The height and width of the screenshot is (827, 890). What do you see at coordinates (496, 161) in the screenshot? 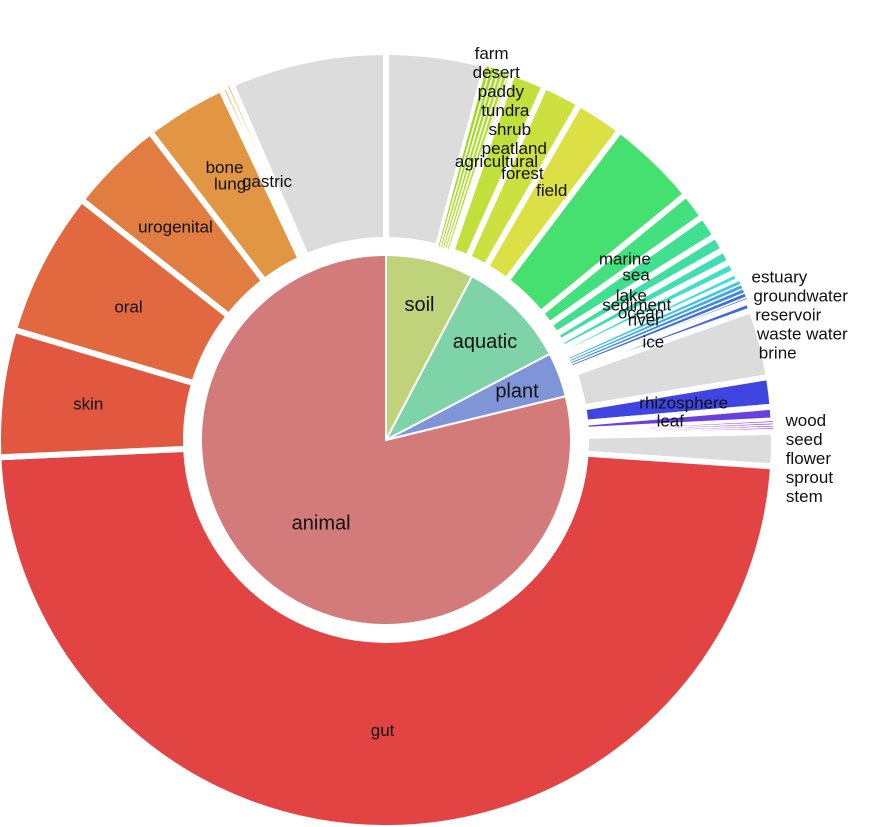
I see `outer-label-agricultural: agricultural` at bounding box center [496, 161].